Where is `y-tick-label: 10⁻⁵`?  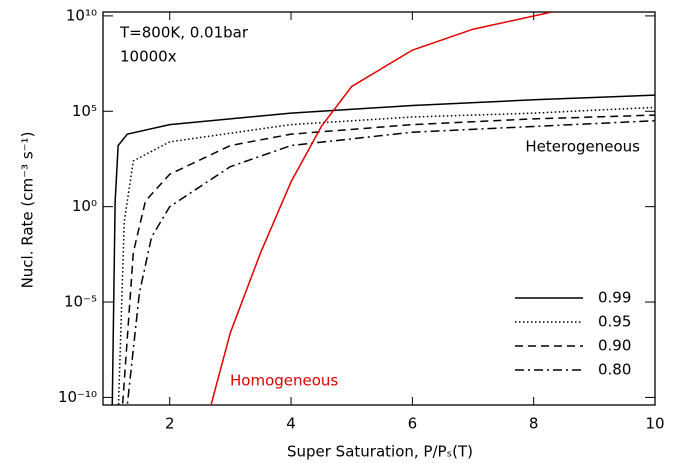
y-tick-label: 10⁻⁵ is located at coordinates (80, 302).